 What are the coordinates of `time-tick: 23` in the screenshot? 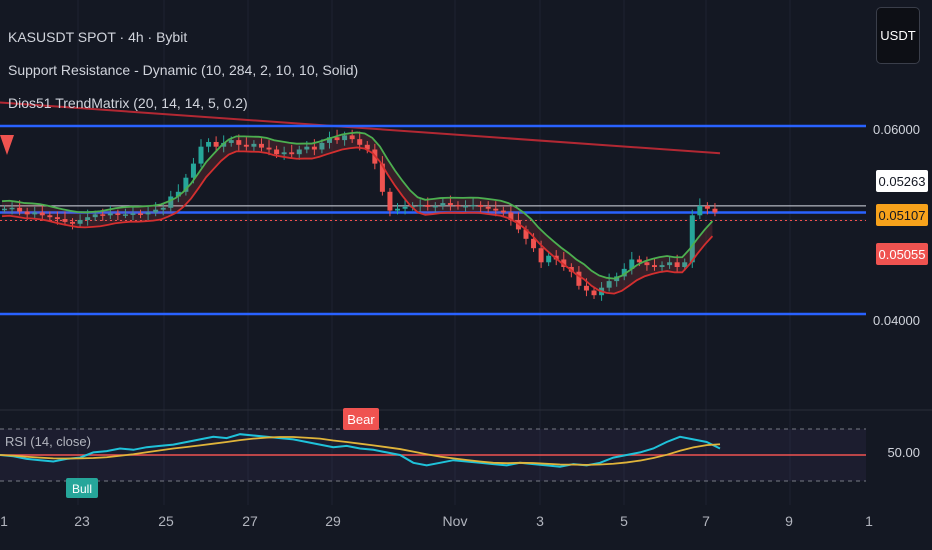 It's located at (82, 521).